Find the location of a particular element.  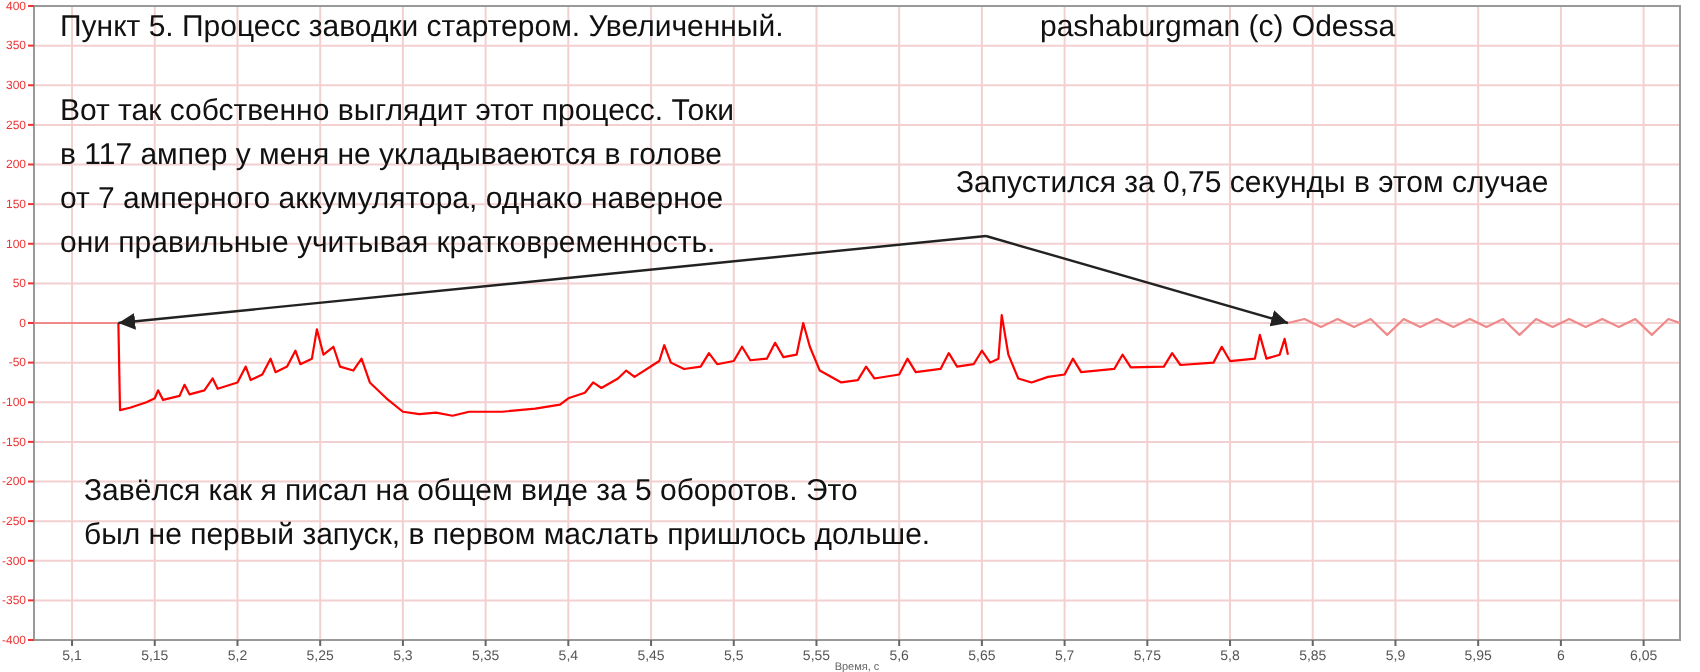

annotation: Пункт 5. Процесс заводки стартером. Увеличенный. is located at coordinates (422, 27).